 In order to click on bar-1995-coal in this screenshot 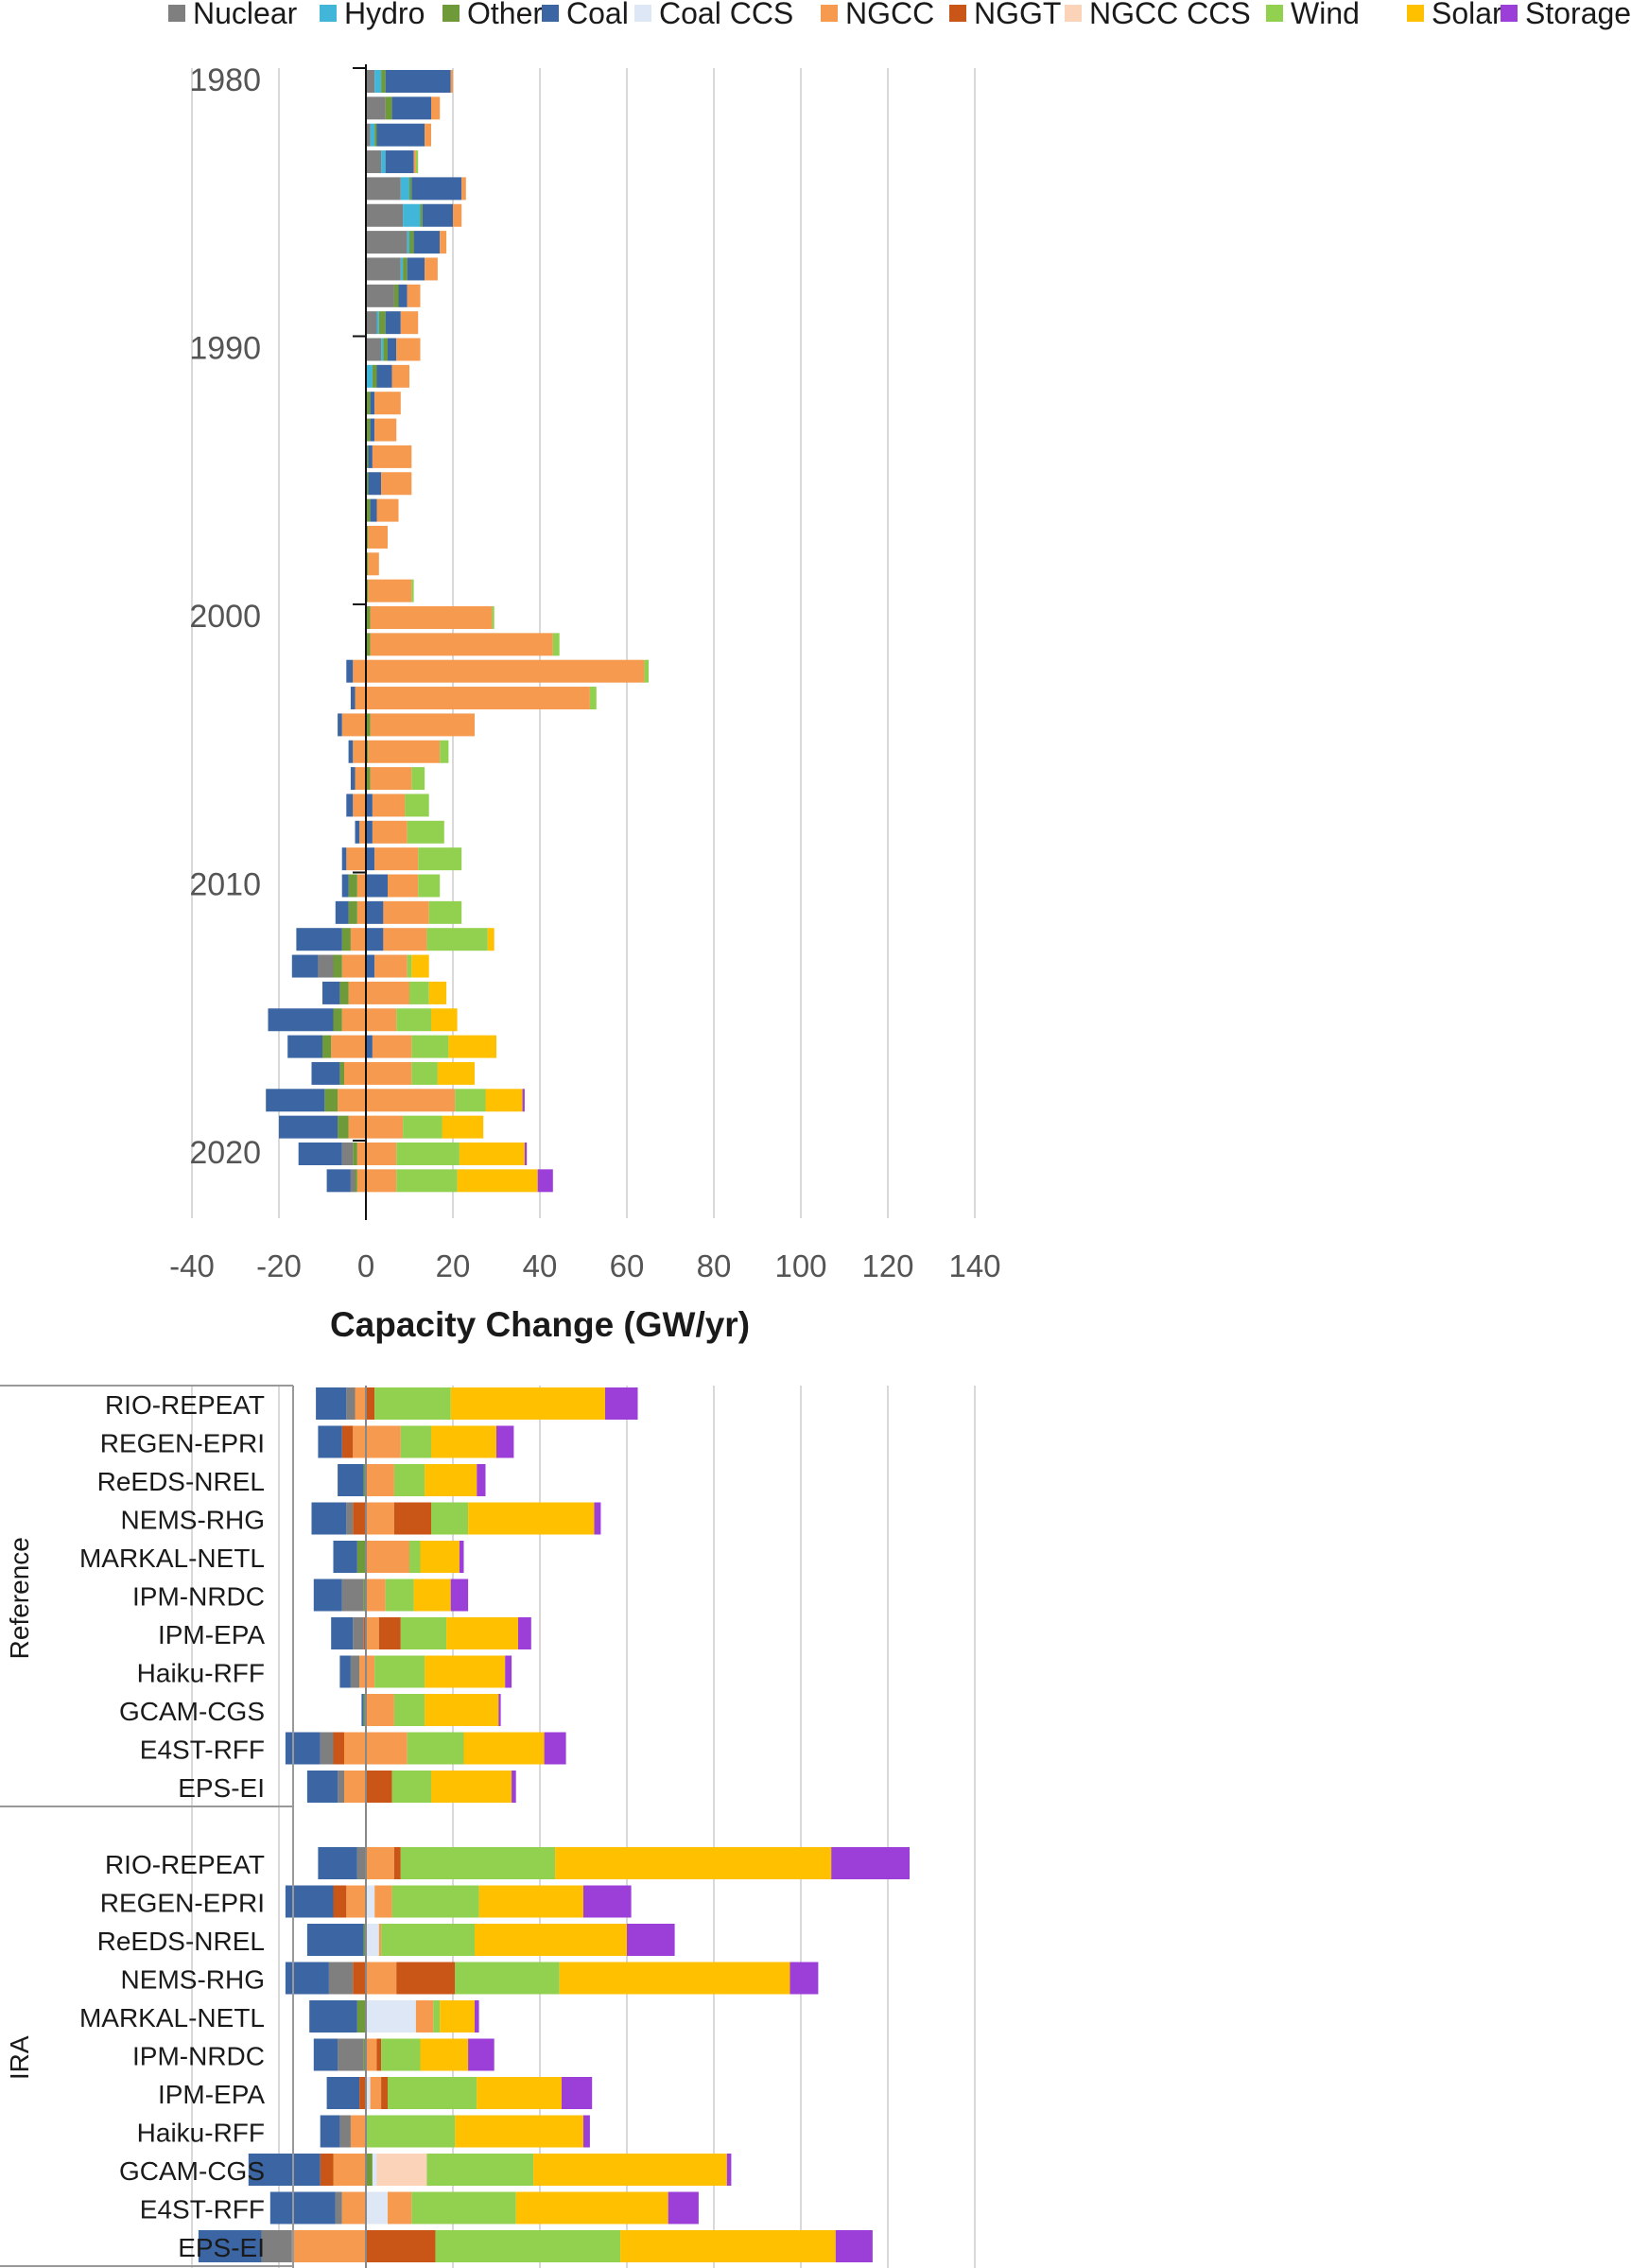, I will do `click(375, 484)`.